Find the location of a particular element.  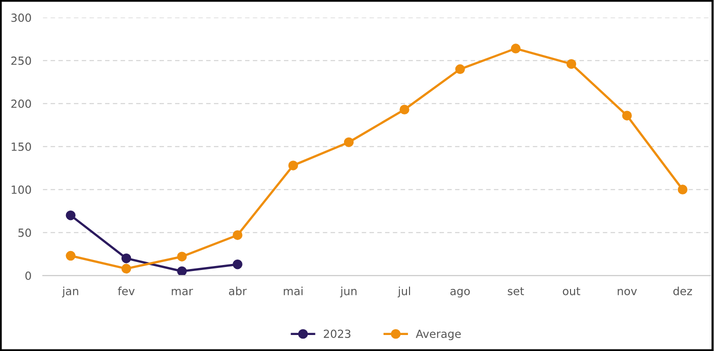

x-tick-label: mar is located at coordinates (183, 292).